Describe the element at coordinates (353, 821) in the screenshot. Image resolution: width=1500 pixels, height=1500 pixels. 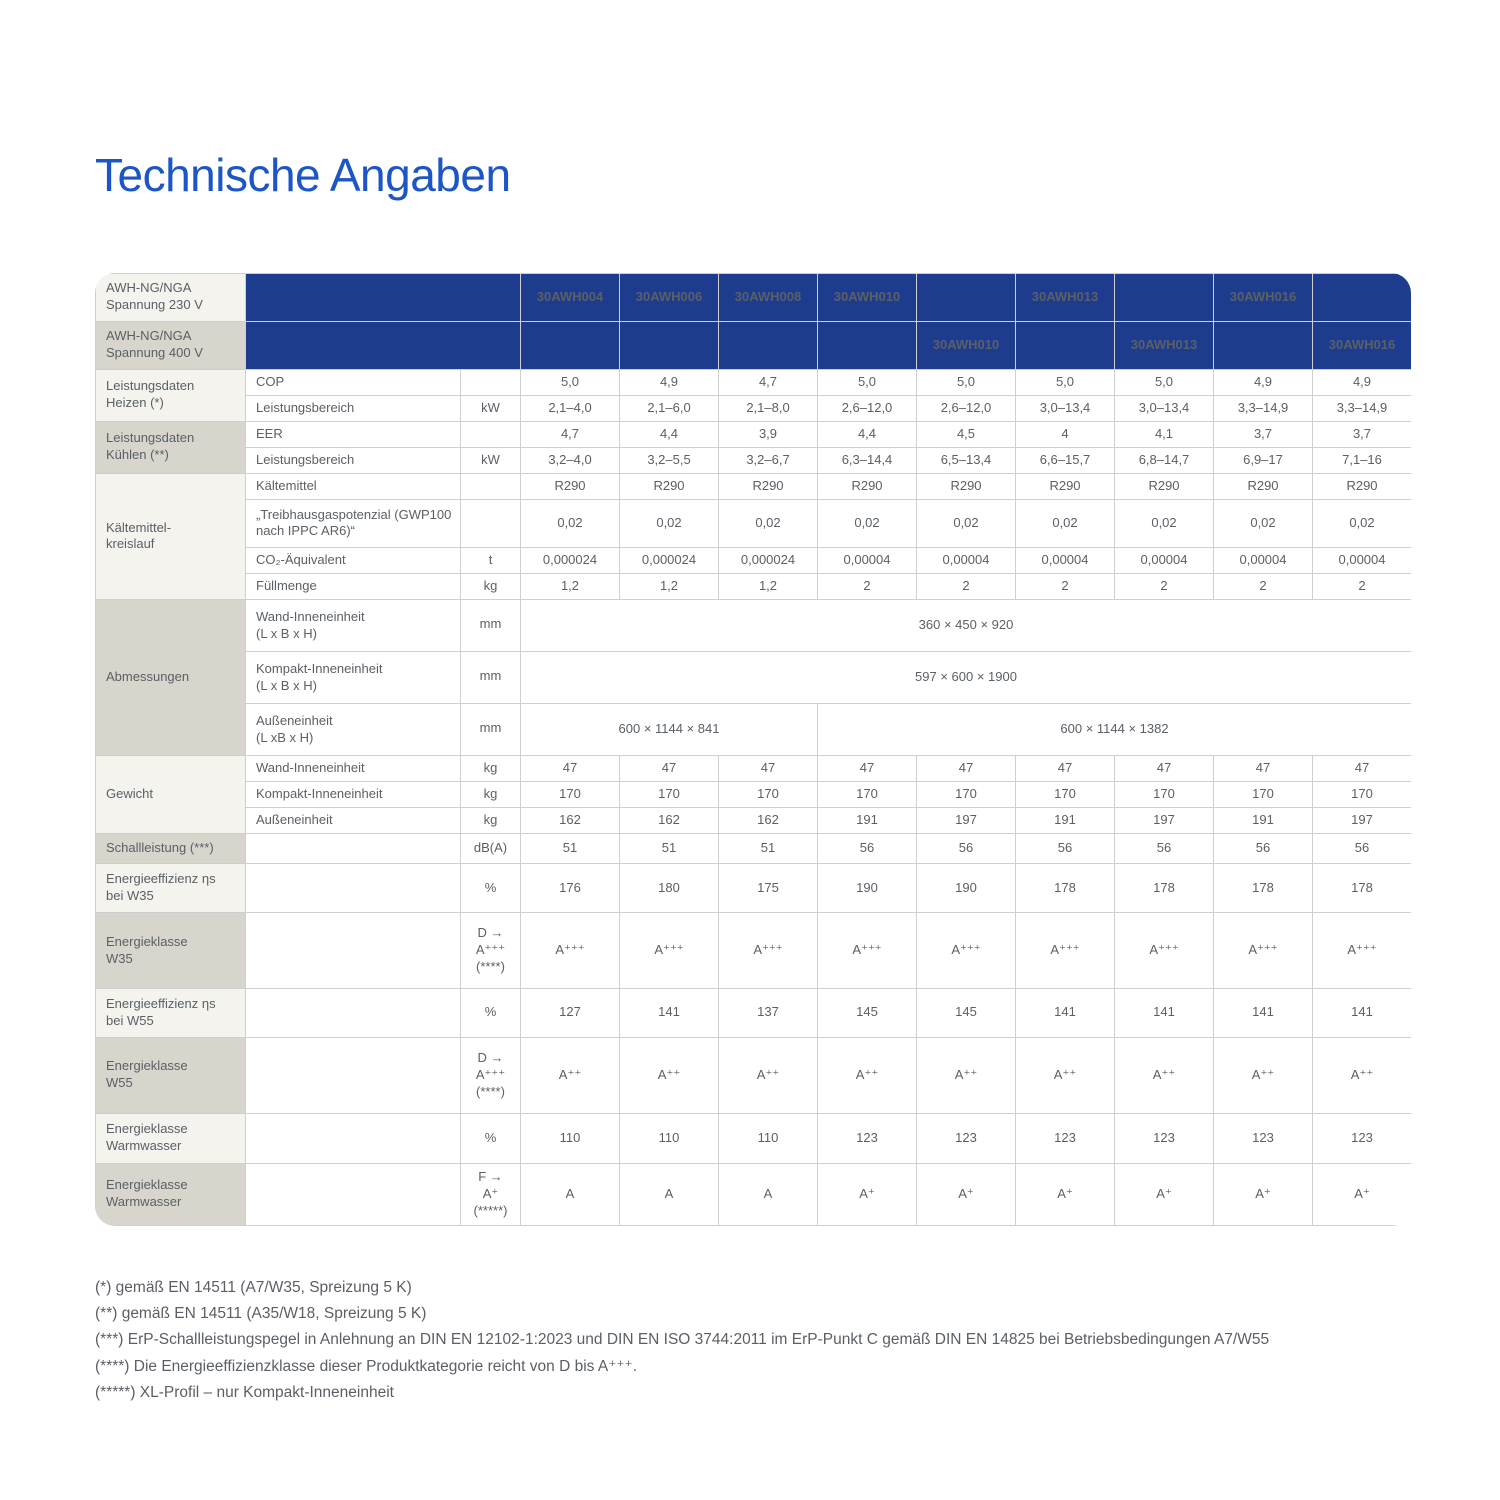
I see `attribute-cell: Außeneinheit` at that location.